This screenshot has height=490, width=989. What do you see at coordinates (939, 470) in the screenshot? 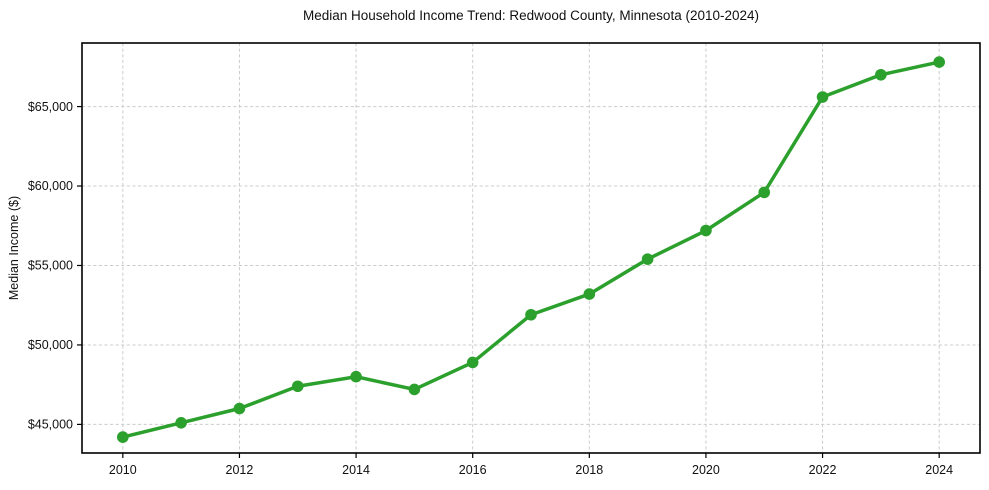
I see `x-tick-label: 2024` at bounding box center [939, 470].